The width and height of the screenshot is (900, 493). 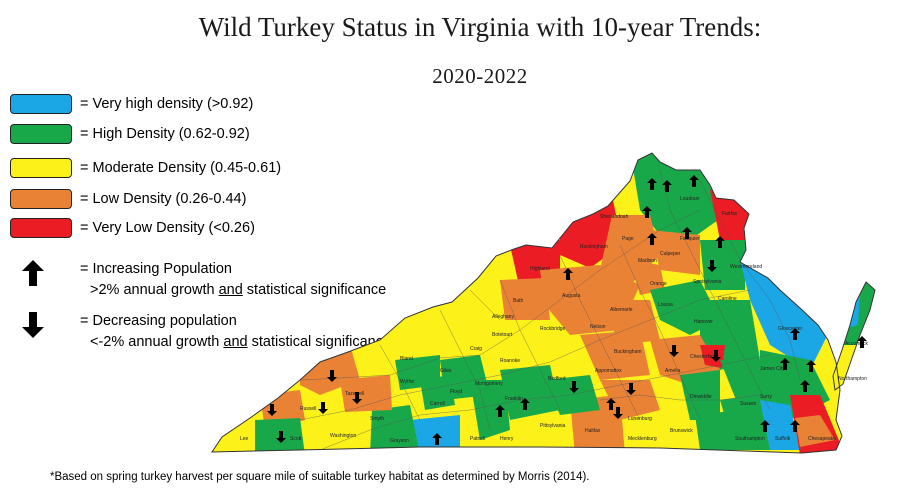 I want to click on map-subtitle-years: 2020-2022, so click(x=480, y=76).